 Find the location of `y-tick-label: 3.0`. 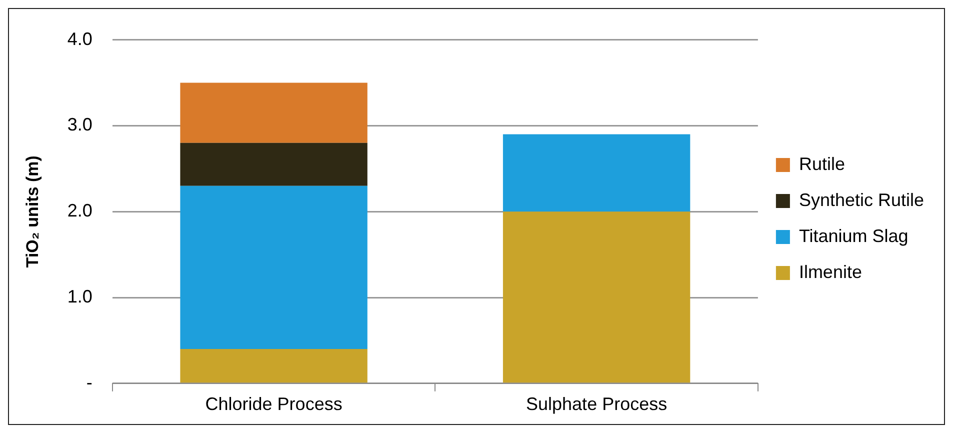

y-tick-label: 3.0 is located at coordinates (79, 124).